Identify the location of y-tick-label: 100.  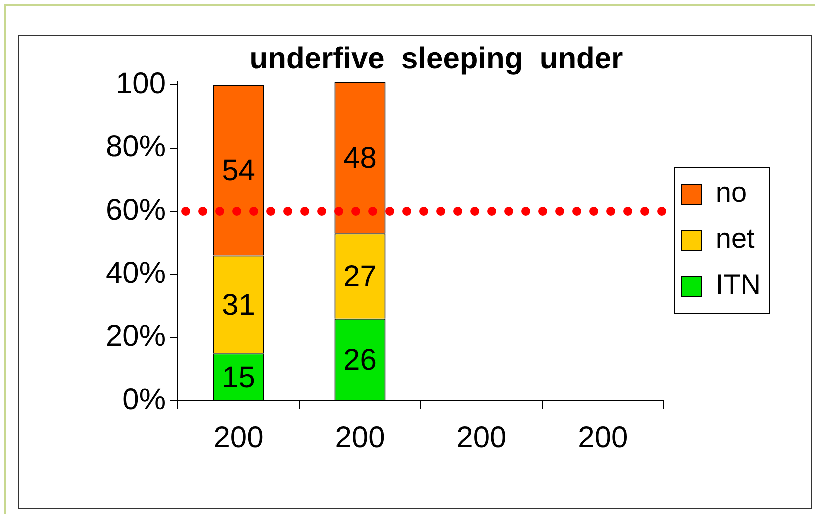
(141, 83).